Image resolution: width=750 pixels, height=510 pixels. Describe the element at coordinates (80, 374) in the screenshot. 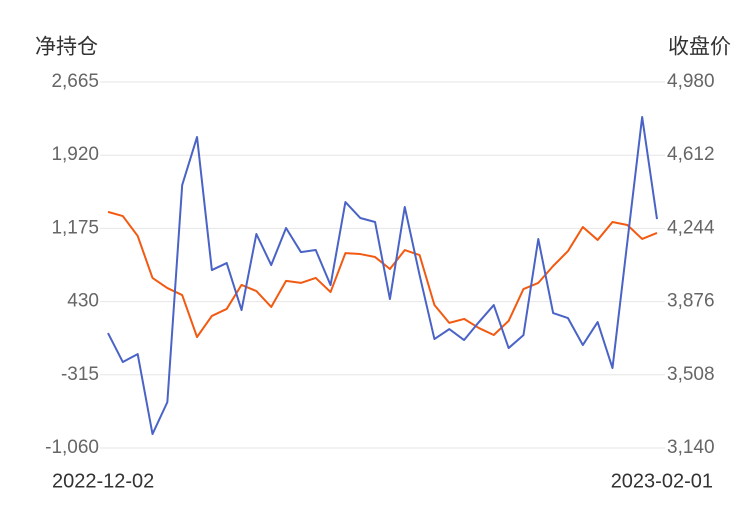

I see `y-tick-label: -315` at that location.